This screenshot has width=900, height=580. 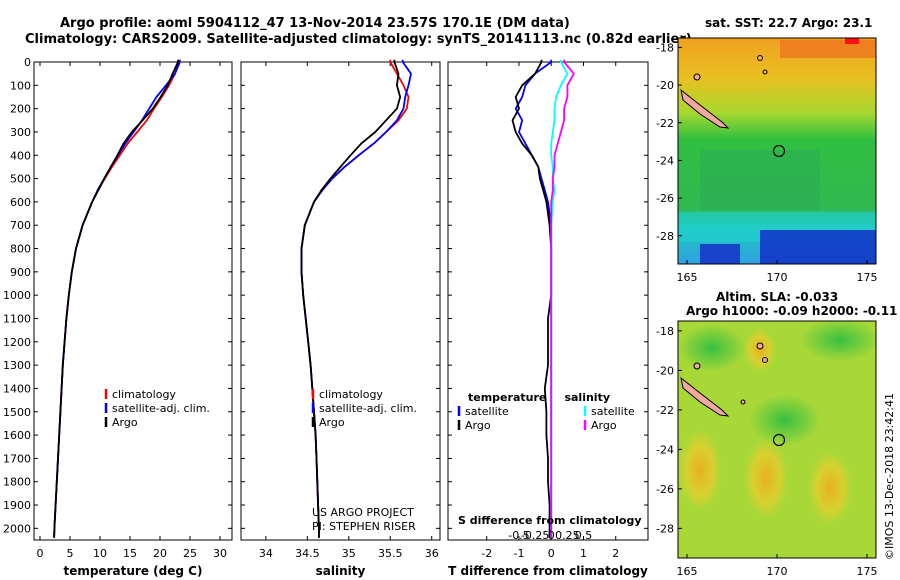 What do you see at coordinates (535, 535) in the screenshot?
I see `s-tick-label: -0.25` at bounding box center [535, 535].